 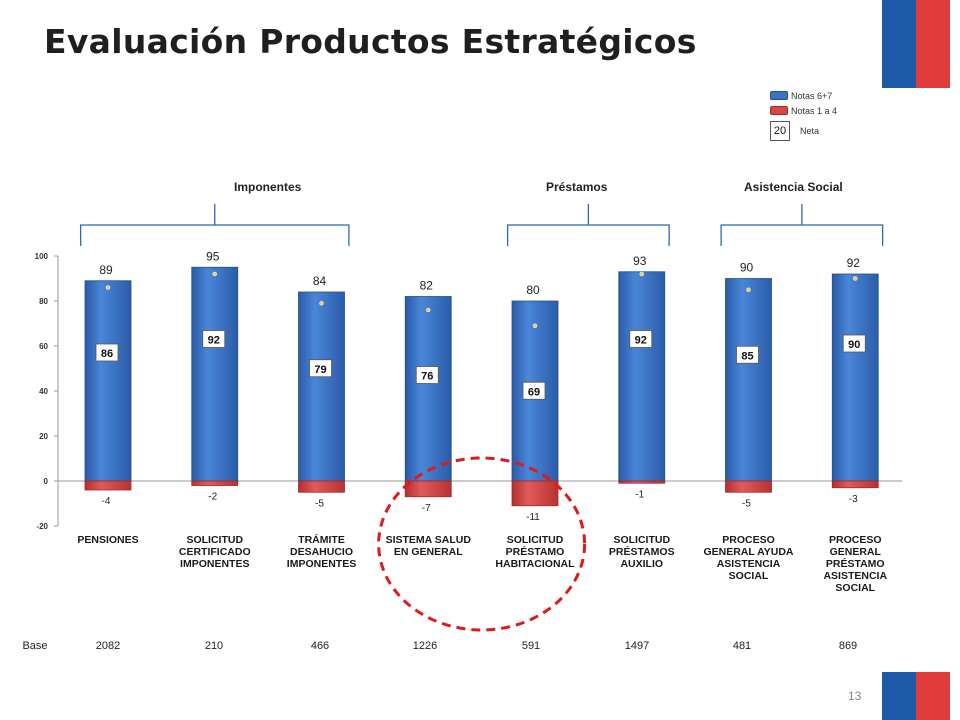 What do you see at coordinates (812, 95) in the screenshot?
I see `legend-label-positive: Notas 6+7` at bounding box center [812, 95].